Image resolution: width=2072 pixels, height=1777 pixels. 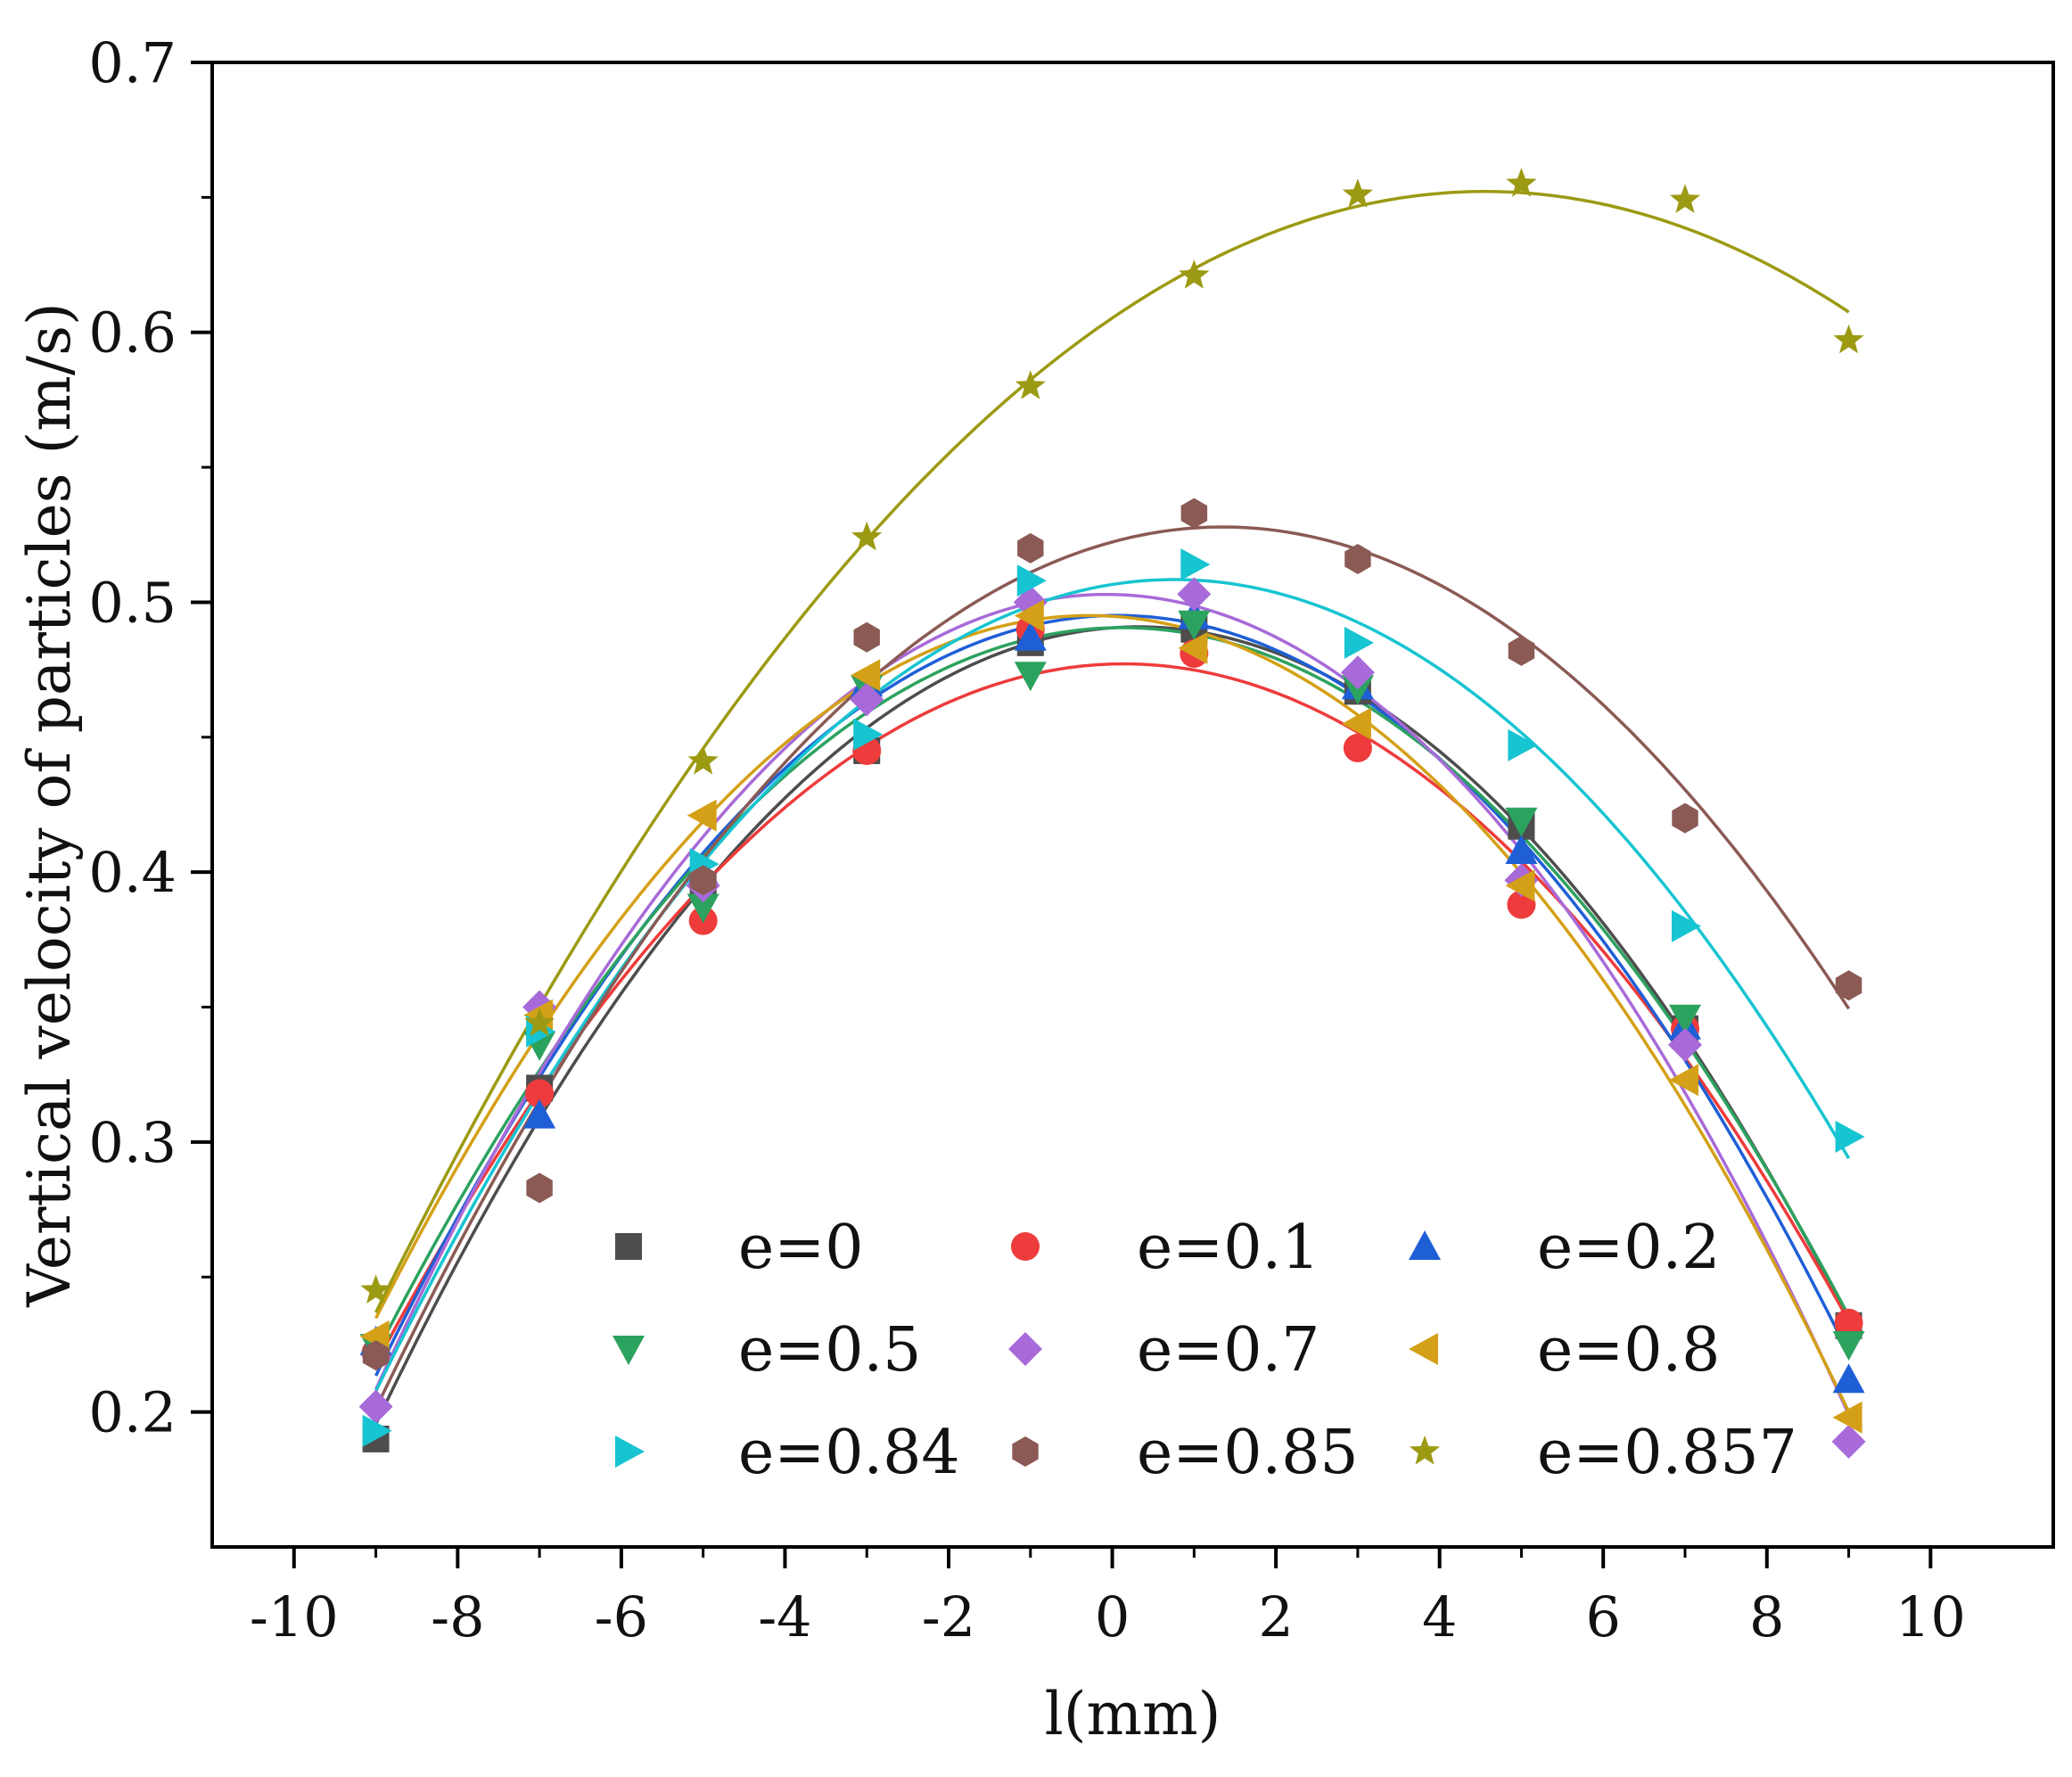 What do you see at coordinates (1165, 1248) in the screenshot?
I see `legend-entry: e=0.1` at bounding box center [1165, 1248].